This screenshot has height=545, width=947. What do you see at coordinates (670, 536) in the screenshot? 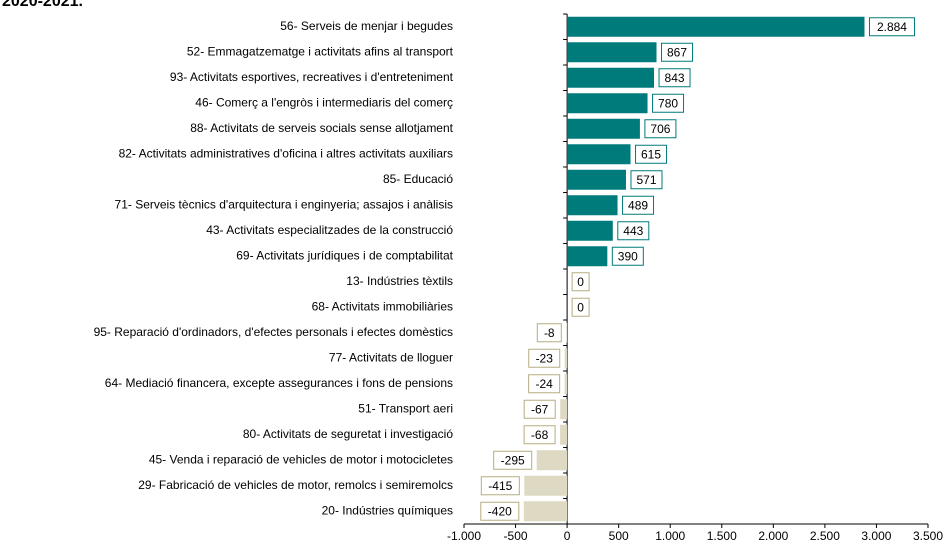
I see `x-tick-label: 1.000` at bounding box center [670, 536].